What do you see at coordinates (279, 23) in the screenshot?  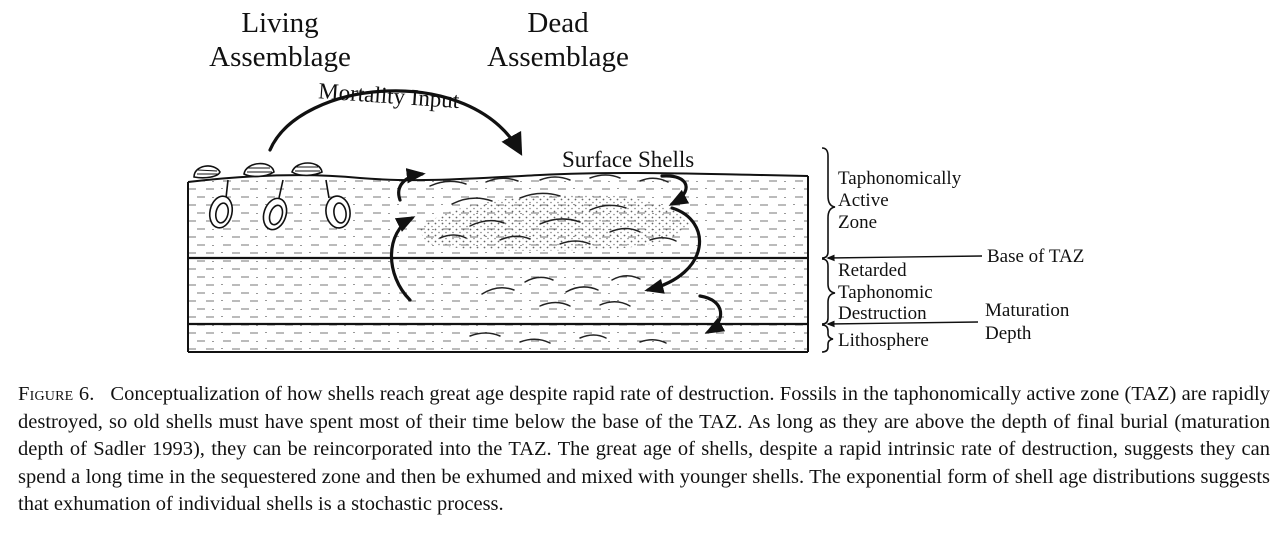 I see `living-label-line1: Living` at bounding box center [279, 23].